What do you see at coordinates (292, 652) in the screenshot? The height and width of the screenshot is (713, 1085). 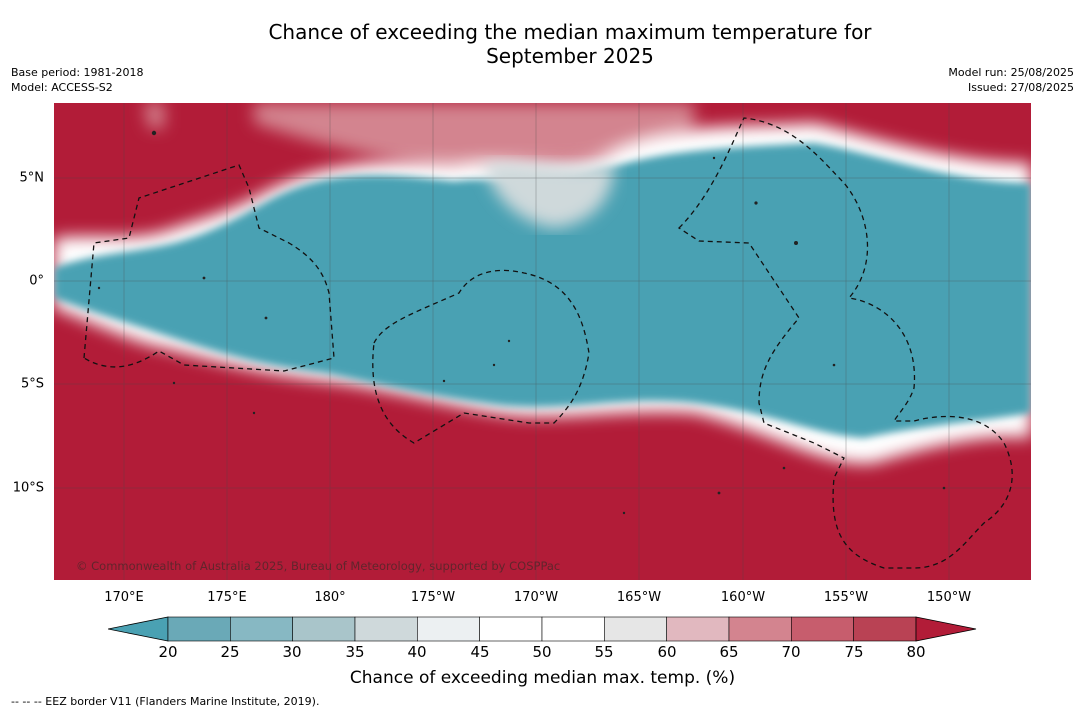 I see `colorbar-label: 30` at bounding box center [292, 652].